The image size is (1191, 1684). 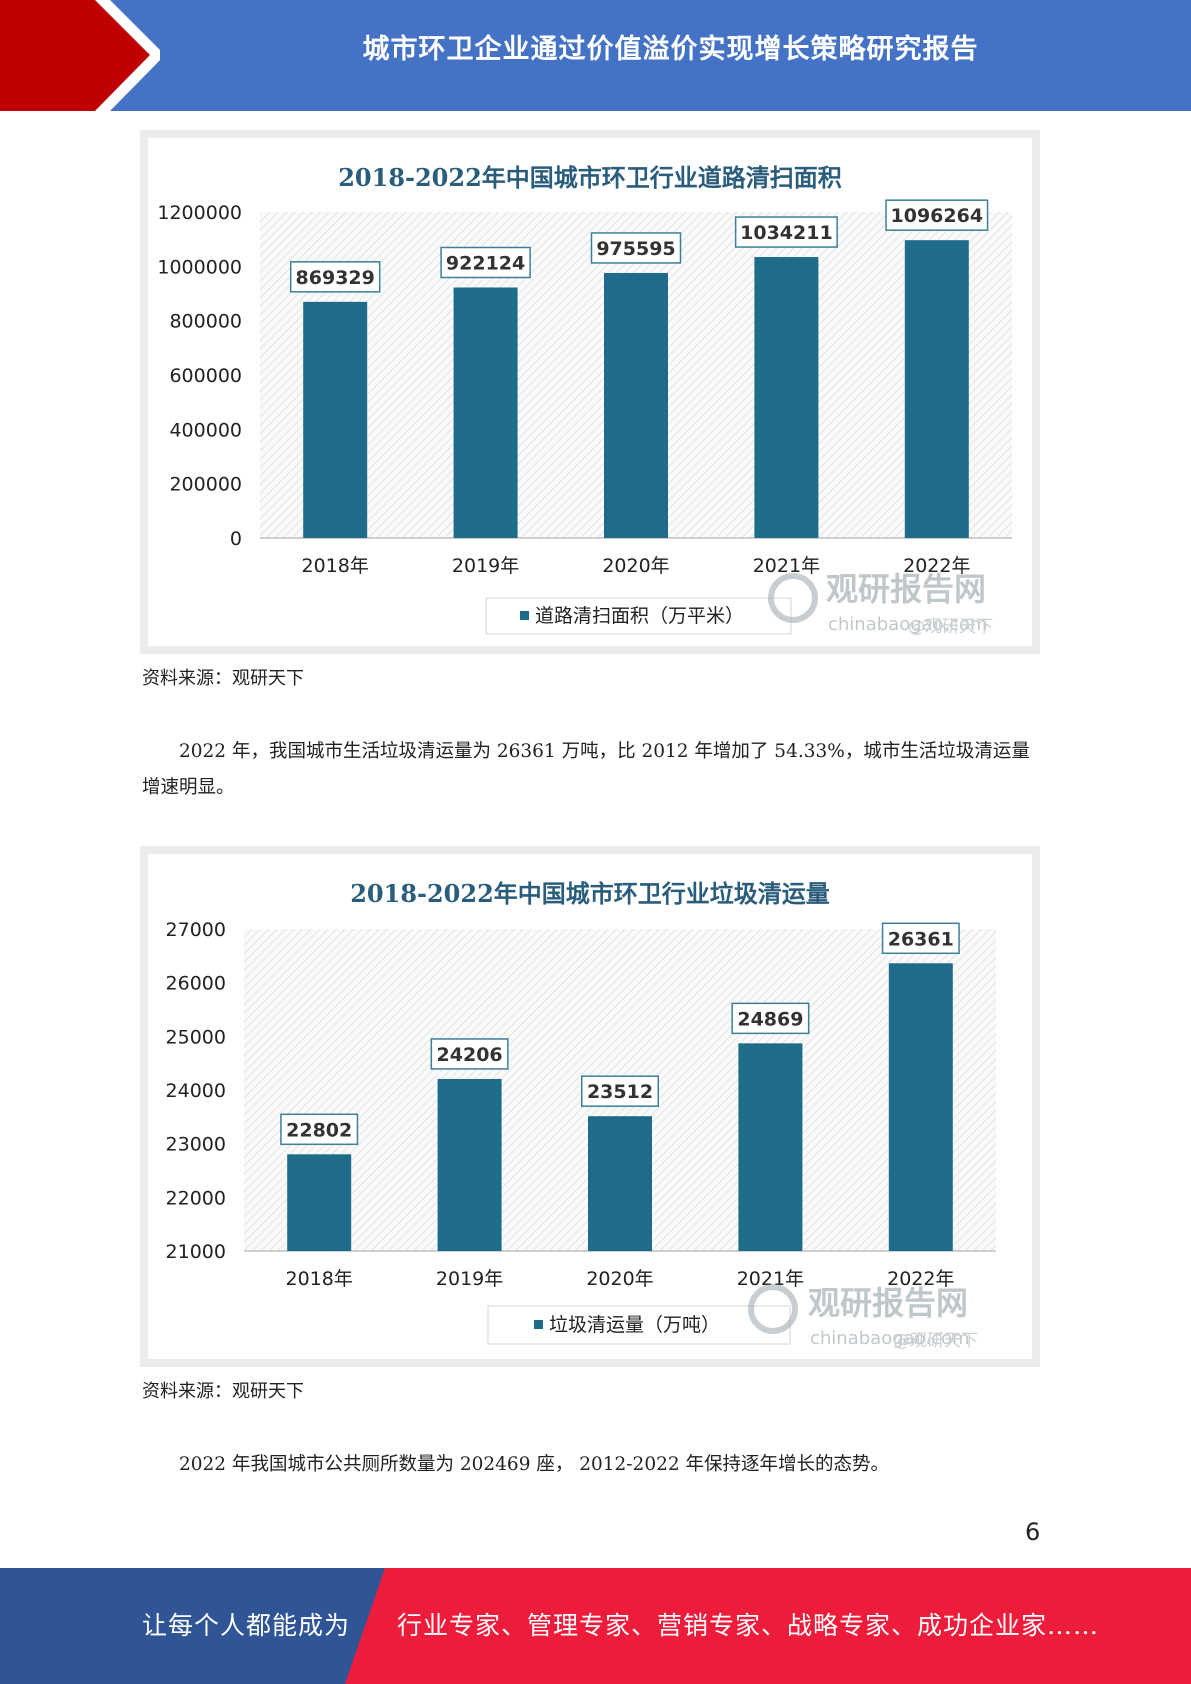 What do you see at coordinates (205, 322) in the screenshot?
I see `y-tick-label: 800000` at bounding box center [205, 322].